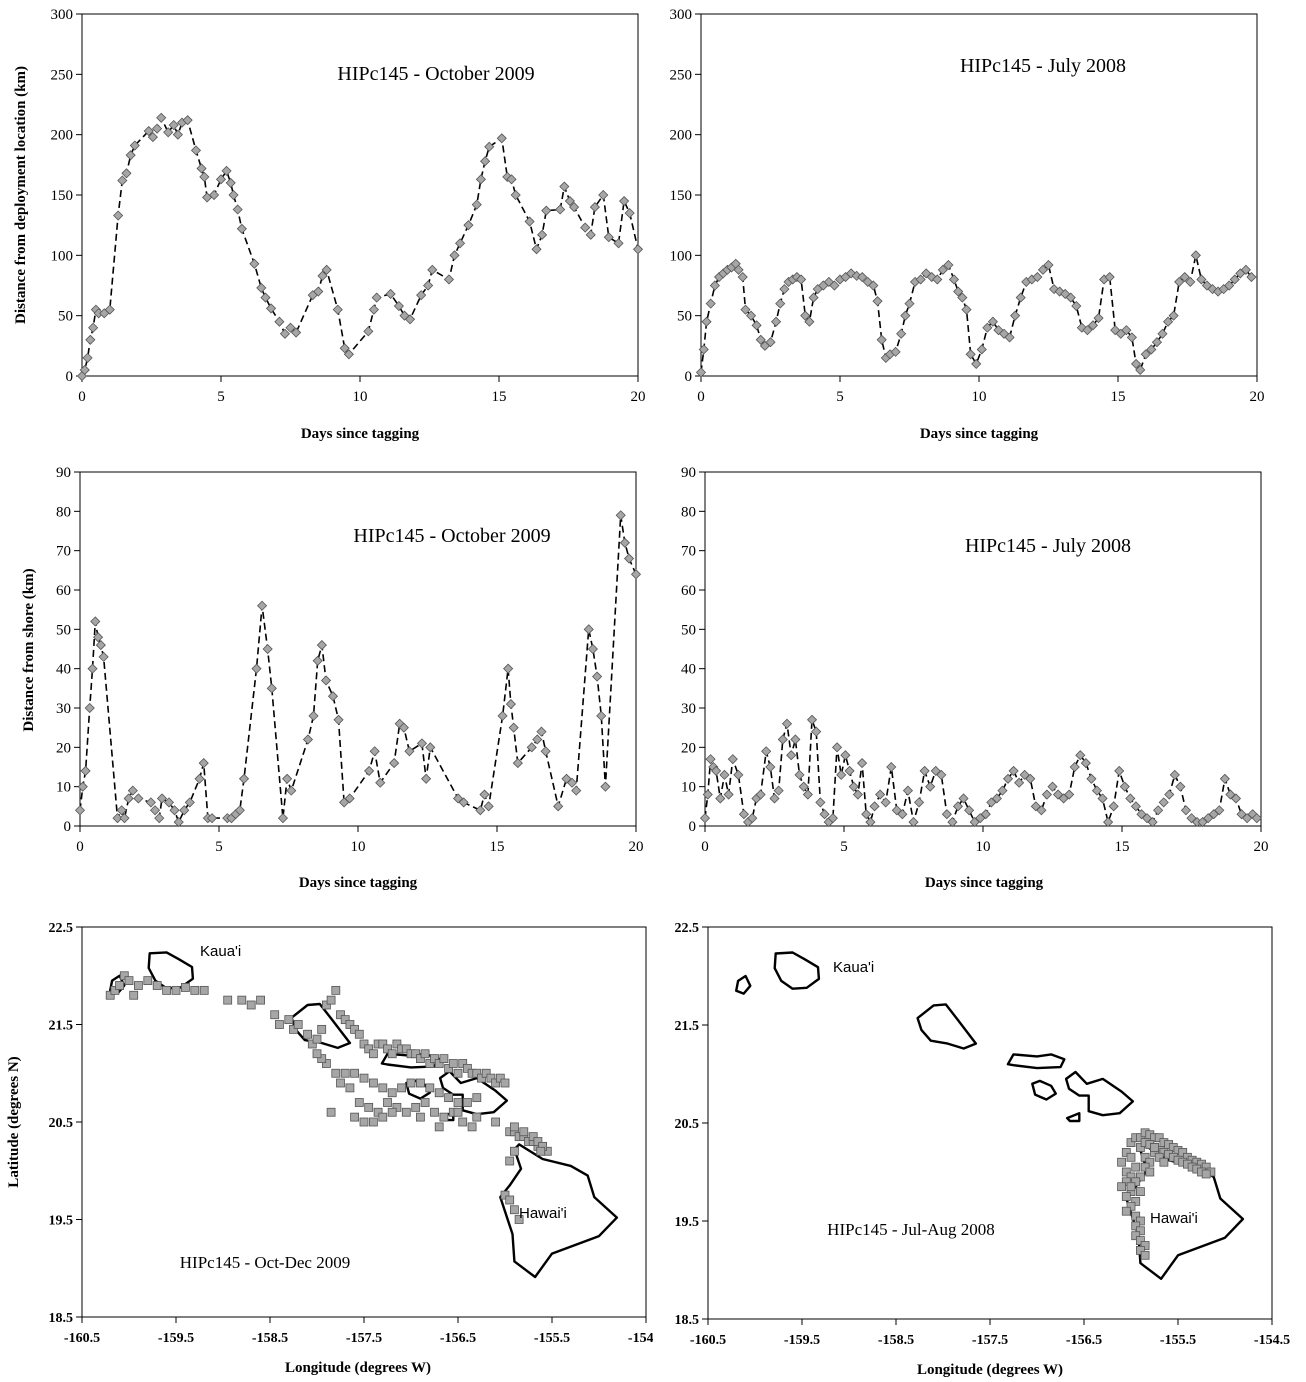 The height and width of the screenshot is (1382, 1306). Describe the element at coordinates (640, 1338) in the screenshot. I see `x-tick-label: -154.5` at that location.